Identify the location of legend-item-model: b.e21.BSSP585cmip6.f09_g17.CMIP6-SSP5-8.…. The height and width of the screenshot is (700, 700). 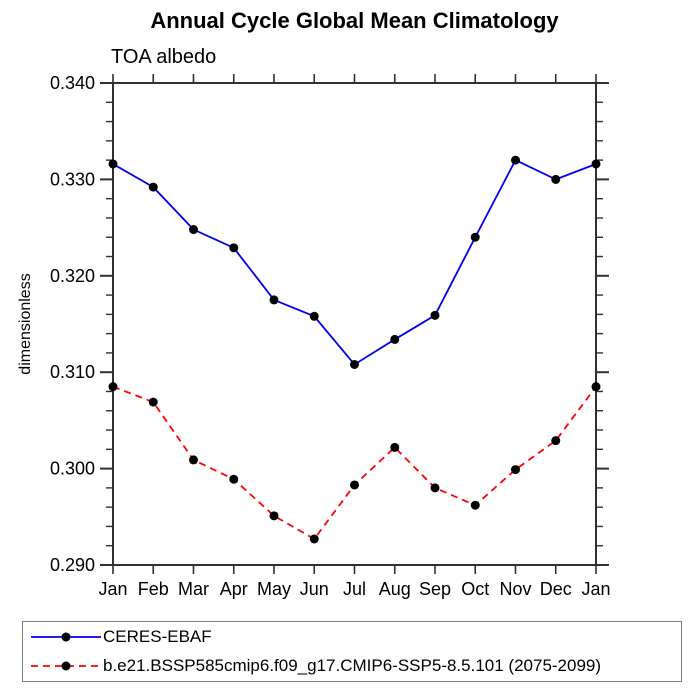
(356, 666).